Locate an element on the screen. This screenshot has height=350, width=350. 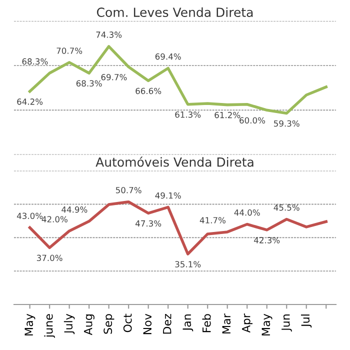
data-label: 60.0% is located at coordinates (253, 120).